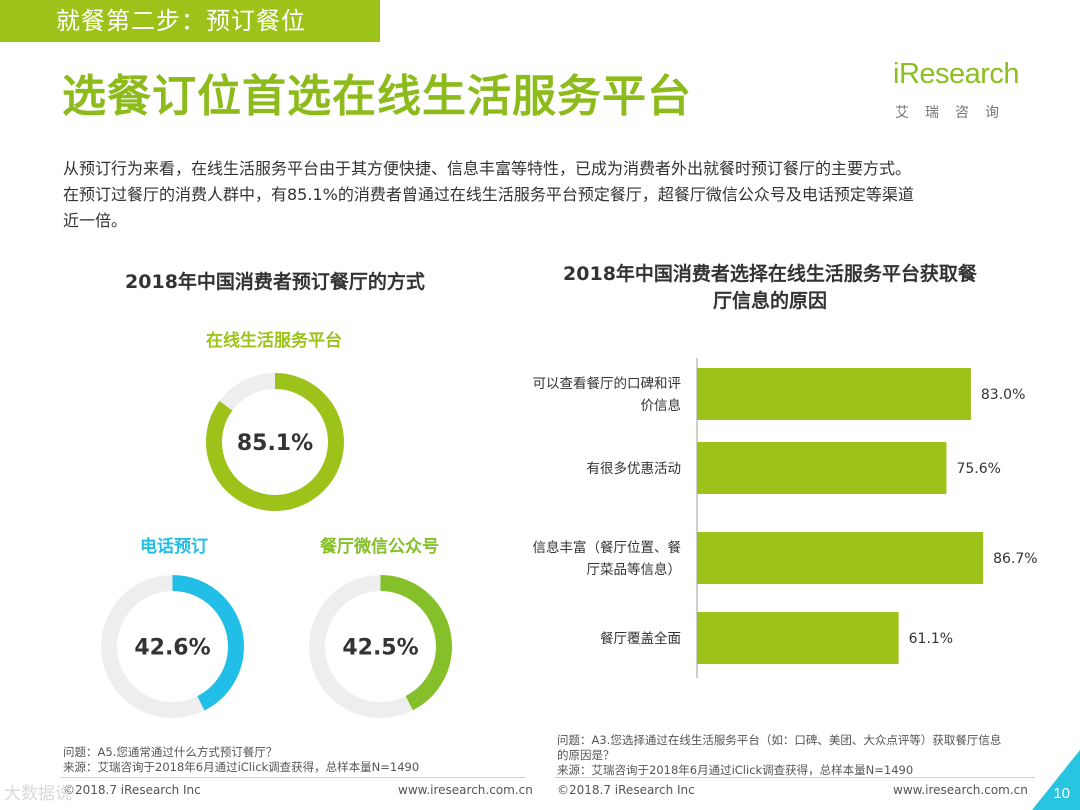 The width and height of the screenshot is (1080, 810). Describe the element at coordinates (960, 790) in the screenshot. I see `footer-url-right: www.iresearch.com.cn` at that location.